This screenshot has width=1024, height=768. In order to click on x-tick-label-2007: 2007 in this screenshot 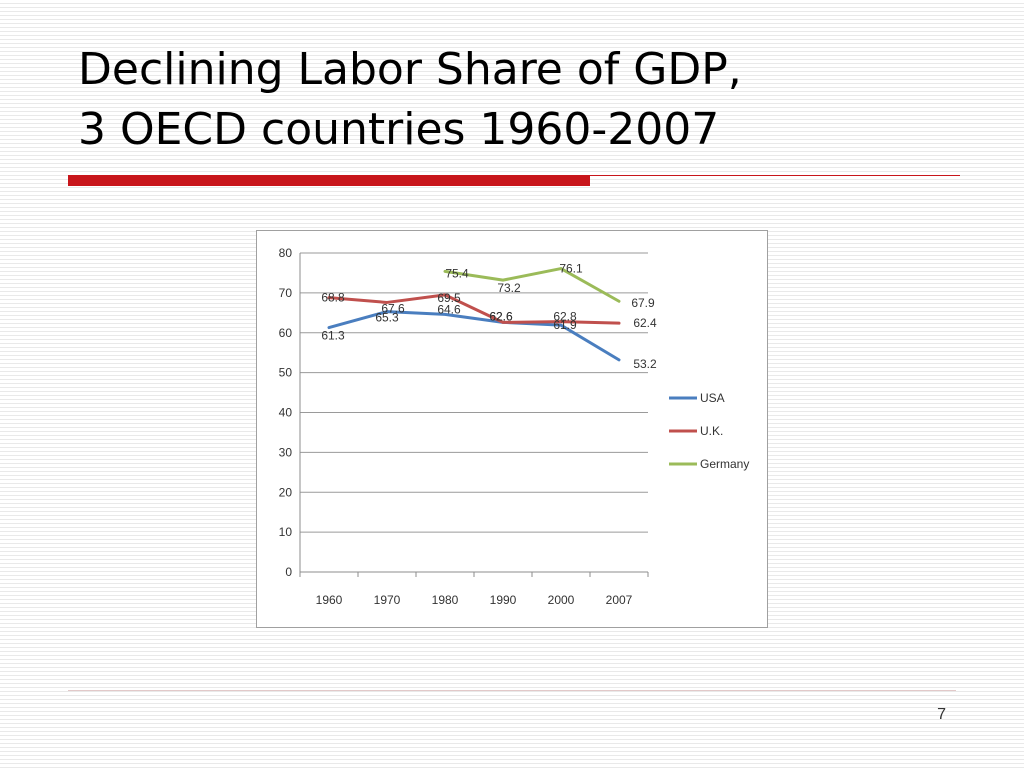, I will do `click(619, 600)`.